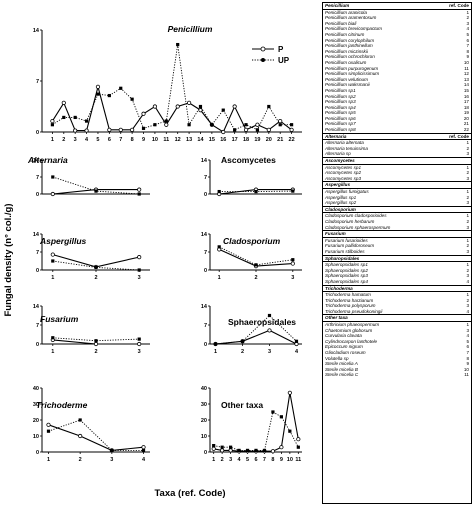 This screenshot has width=474, height=507. I want to click on taxon-name: Fusarium pallidoroseum, so click(350, 246).